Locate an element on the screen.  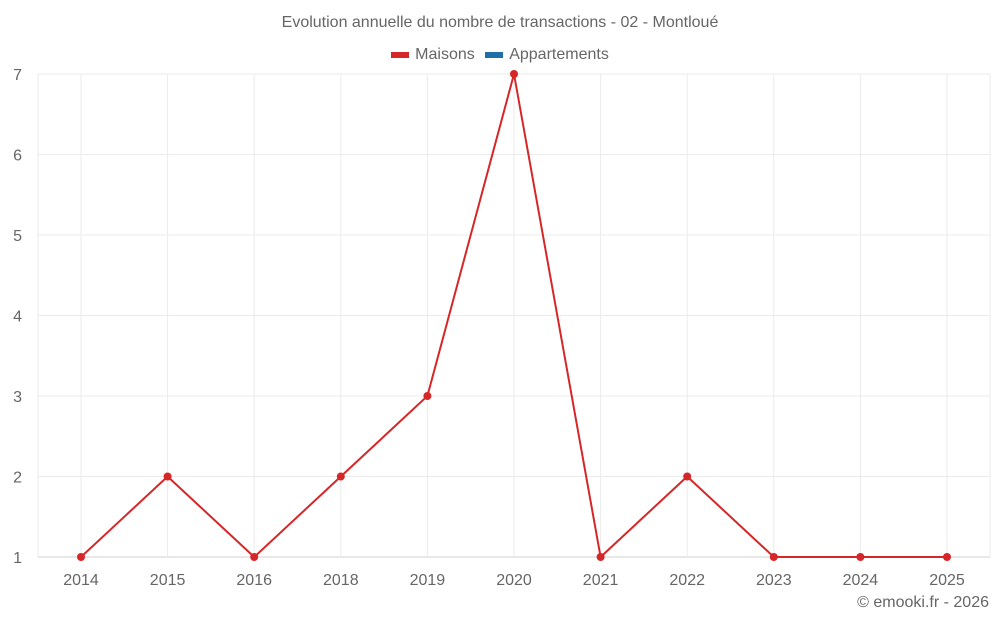
y-tick-label: 1 is located at coordinates (17, 558).